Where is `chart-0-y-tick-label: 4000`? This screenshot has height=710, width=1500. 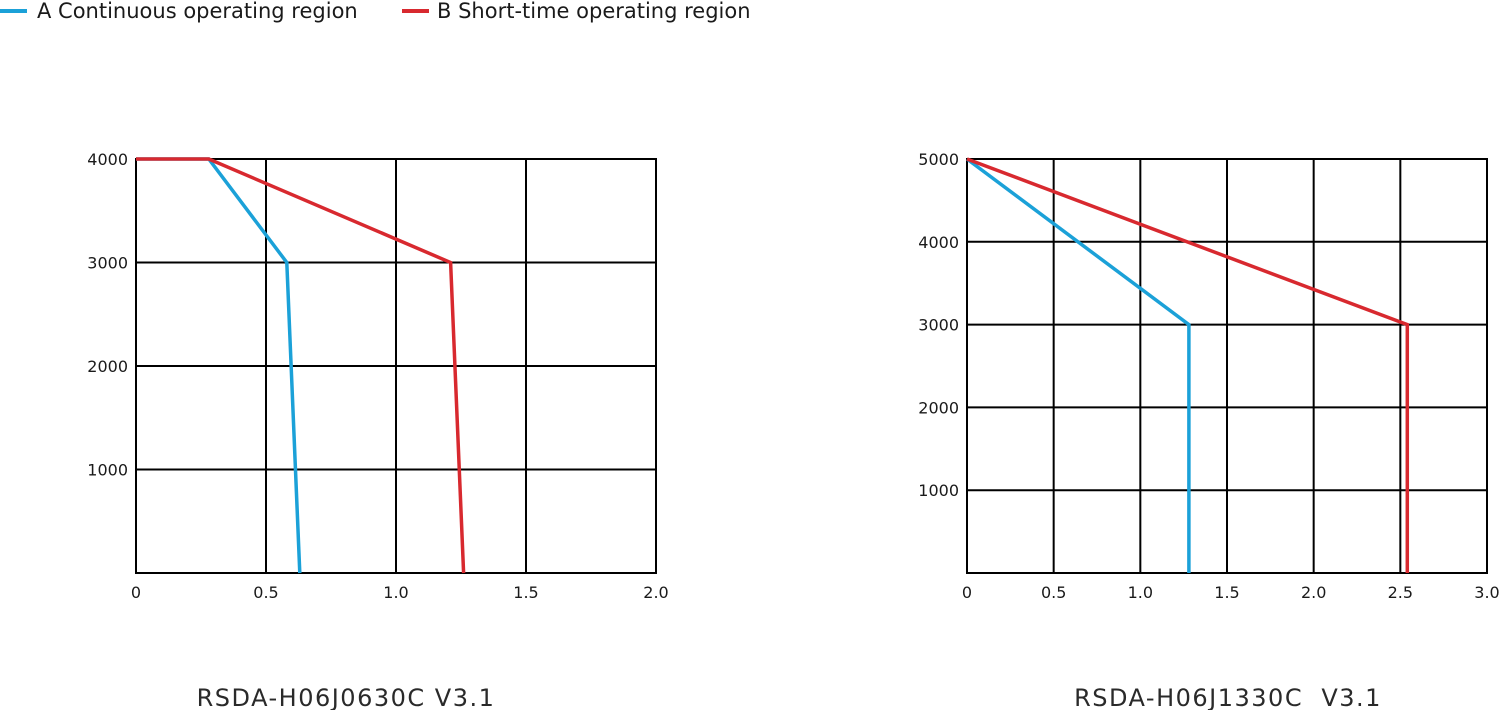
chart-0-y-tick-label: 4000 is located at coordinates (107, 159).